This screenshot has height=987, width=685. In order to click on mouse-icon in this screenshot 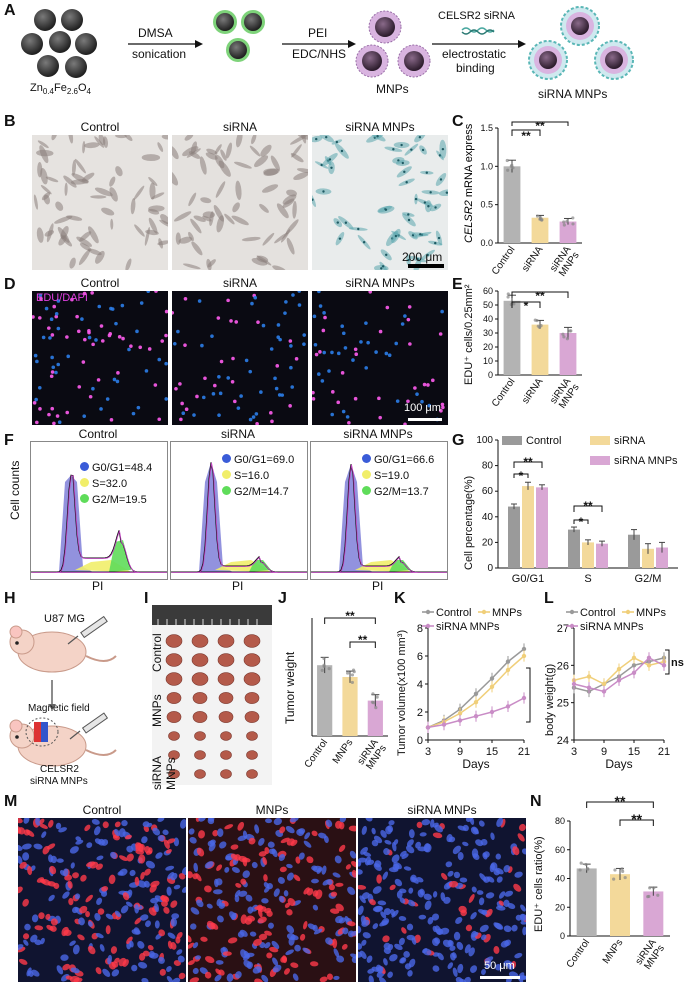, I will do `click(63, 649)`.